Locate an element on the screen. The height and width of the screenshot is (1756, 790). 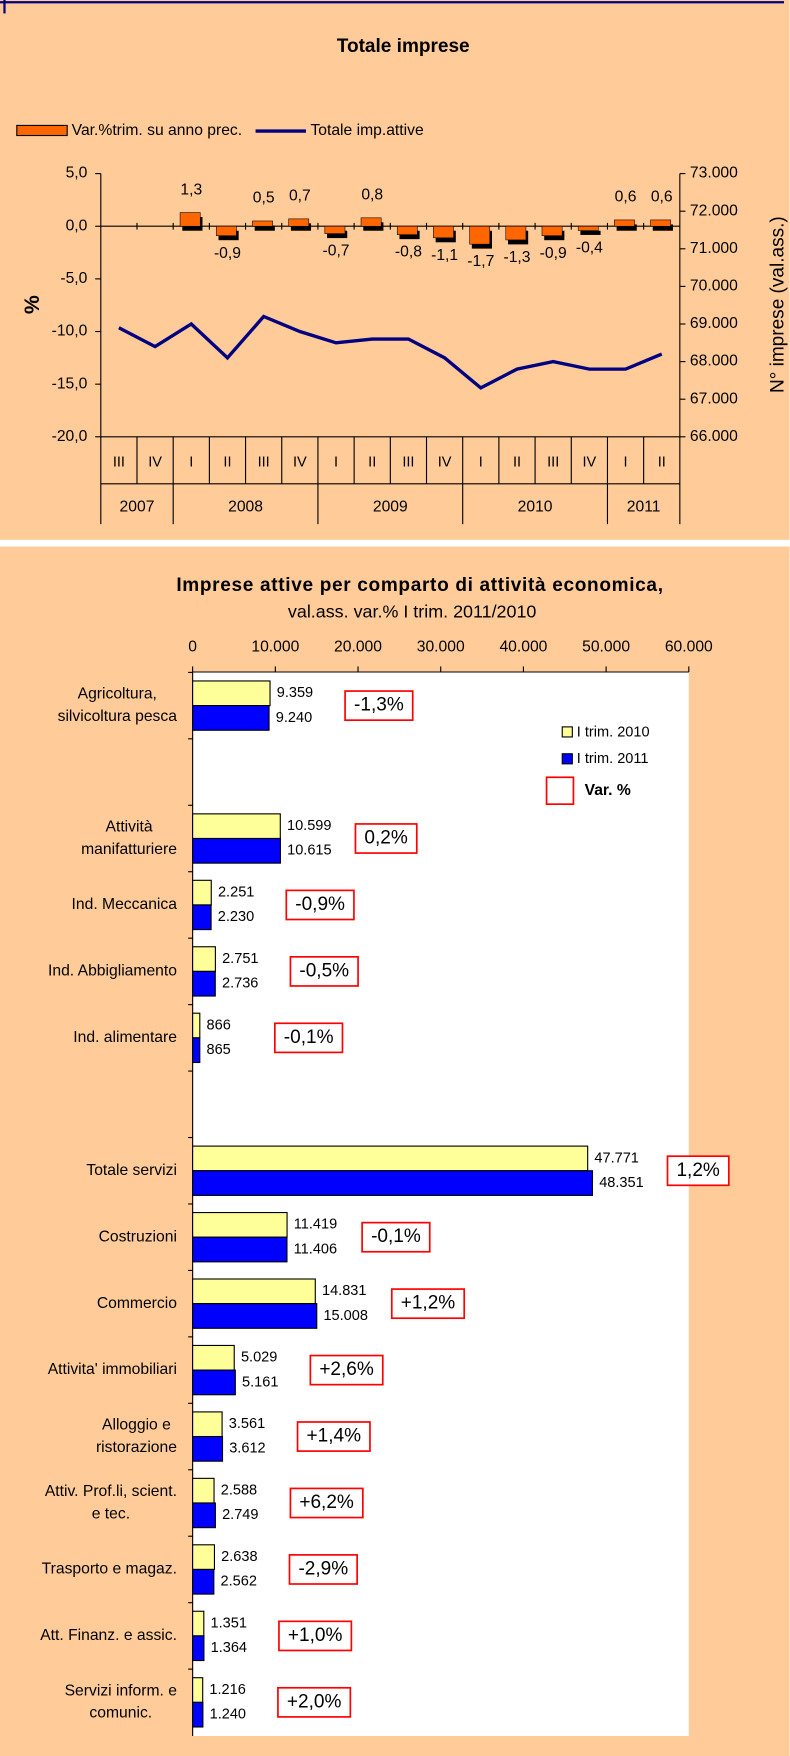
y2-tick-label: 67.000 is located at coordinates (714, 398).